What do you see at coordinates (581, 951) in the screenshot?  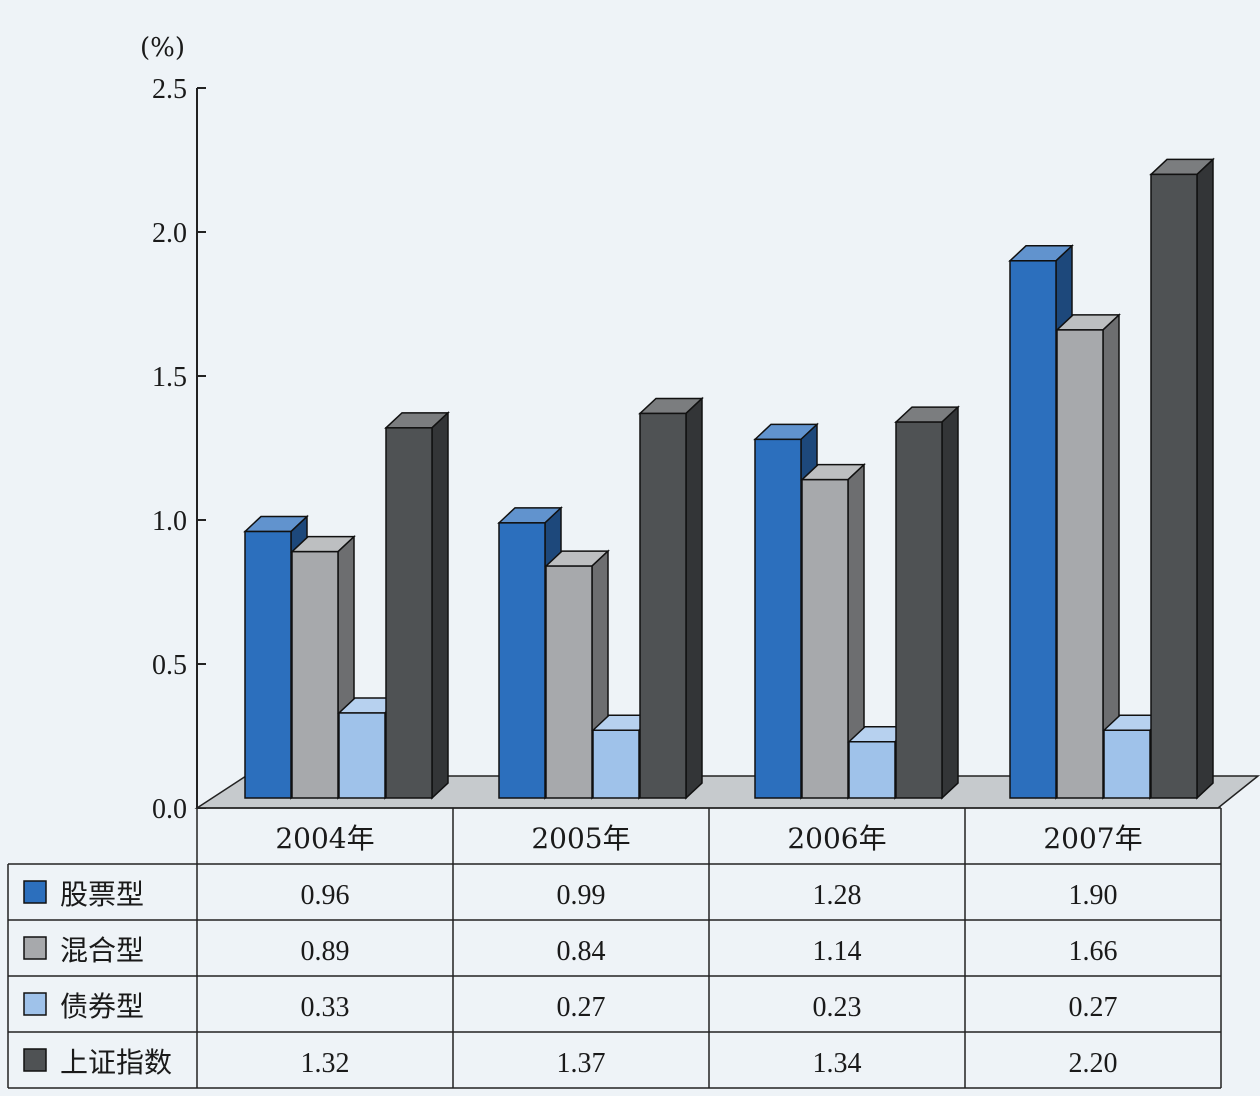 I see `table-cell-value: 0.84` at bounding box center [581, 951].